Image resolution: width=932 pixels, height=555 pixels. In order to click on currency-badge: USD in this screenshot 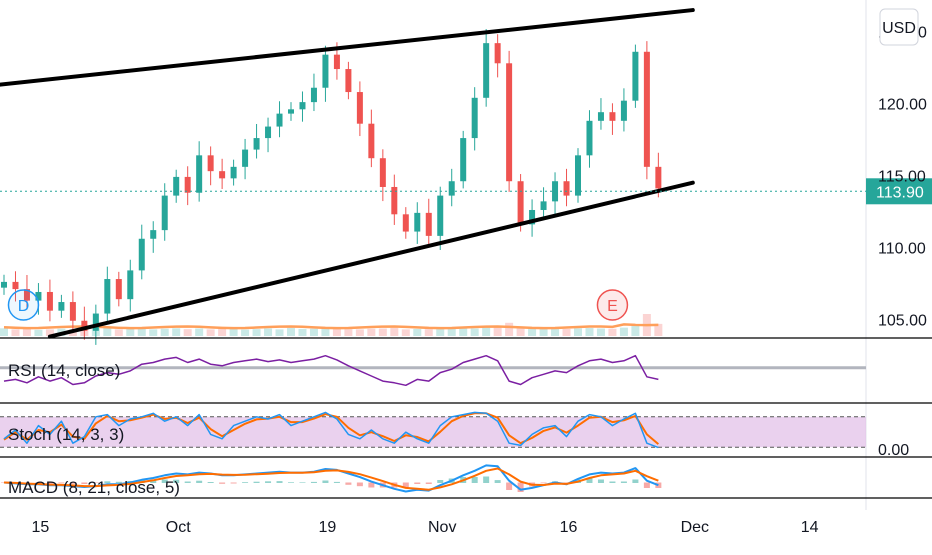, I will do `click(899, 27)`.